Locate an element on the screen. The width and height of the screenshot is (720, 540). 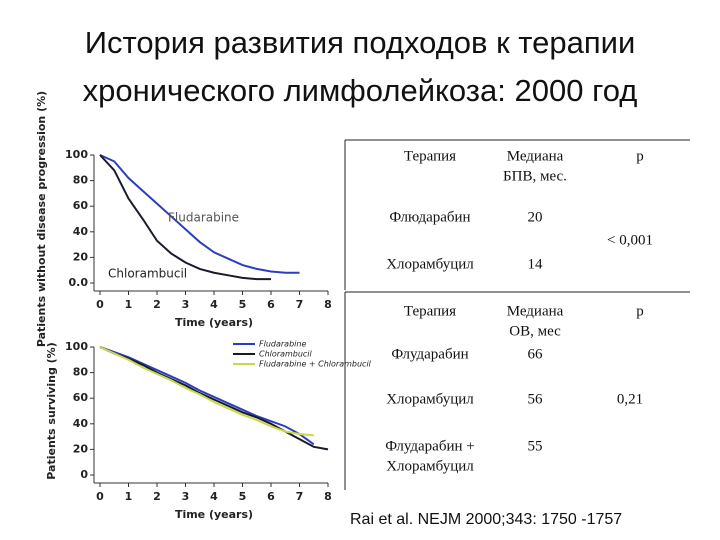
y-axis-label: Patients without disease progression (%) is located at coordinates (41, 219).